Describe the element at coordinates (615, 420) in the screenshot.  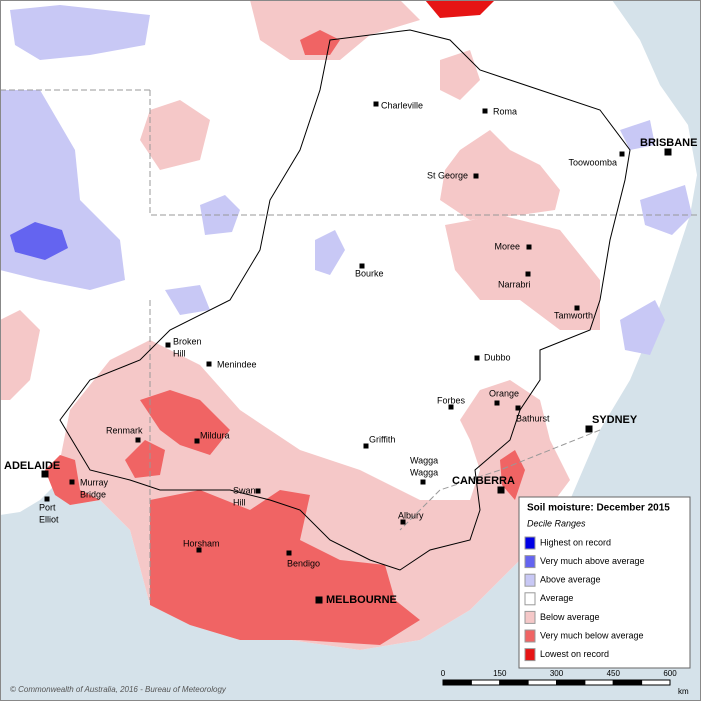
I see `place-label: SYDNEY` at that location.